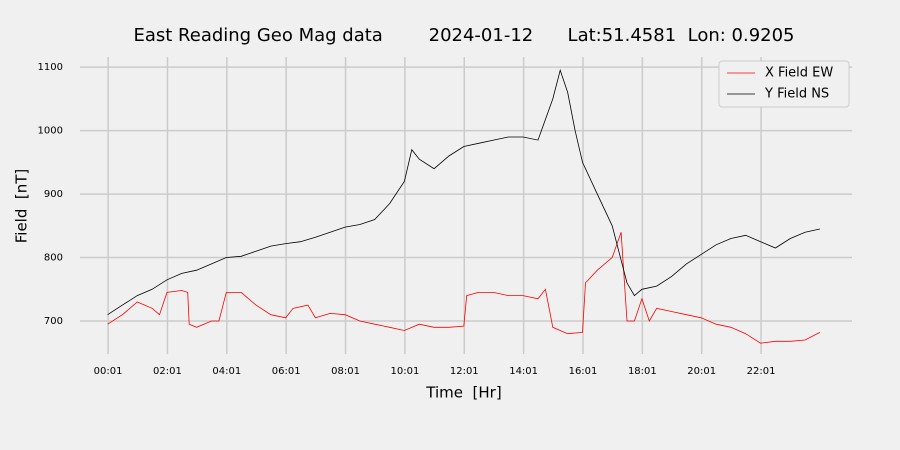 The image size is (900, 450). What do you see at coordinates (50, 67) in the screenshot?
I see `y-tick-label: 1100` at bounding box center [50, 67].